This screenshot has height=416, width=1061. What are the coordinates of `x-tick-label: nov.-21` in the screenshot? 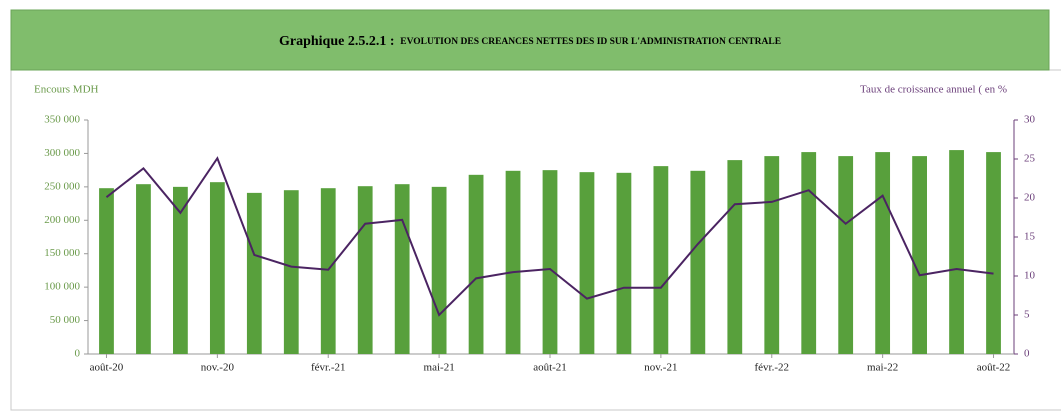 It's located at (660, 368).